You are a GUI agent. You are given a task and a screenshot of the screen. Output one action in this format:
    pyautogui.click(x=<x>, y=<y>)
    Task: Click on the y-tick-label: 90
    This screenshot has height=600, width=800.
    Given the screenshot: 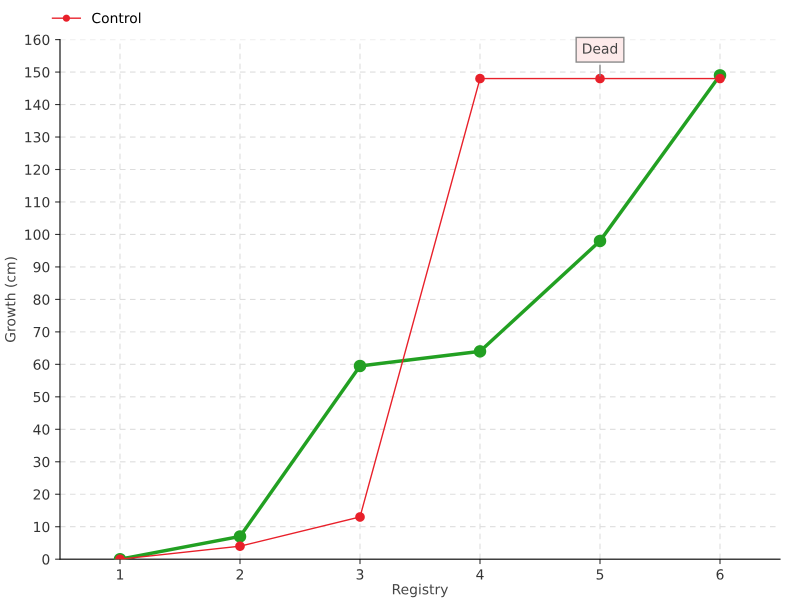 What is the action you would take?
    pyautogui.click(x=41, y=267)
    